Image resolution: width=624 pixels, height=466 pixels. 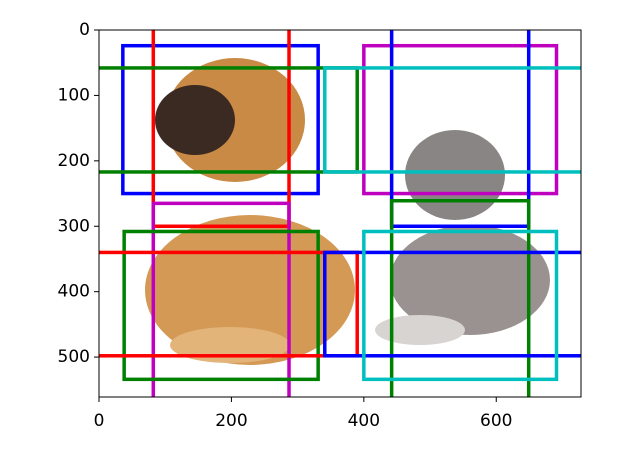 What do you see at coordinates (364, 421) in the screenshot?
I see `x-tick-label: 400` at bounding box center [364, 421].